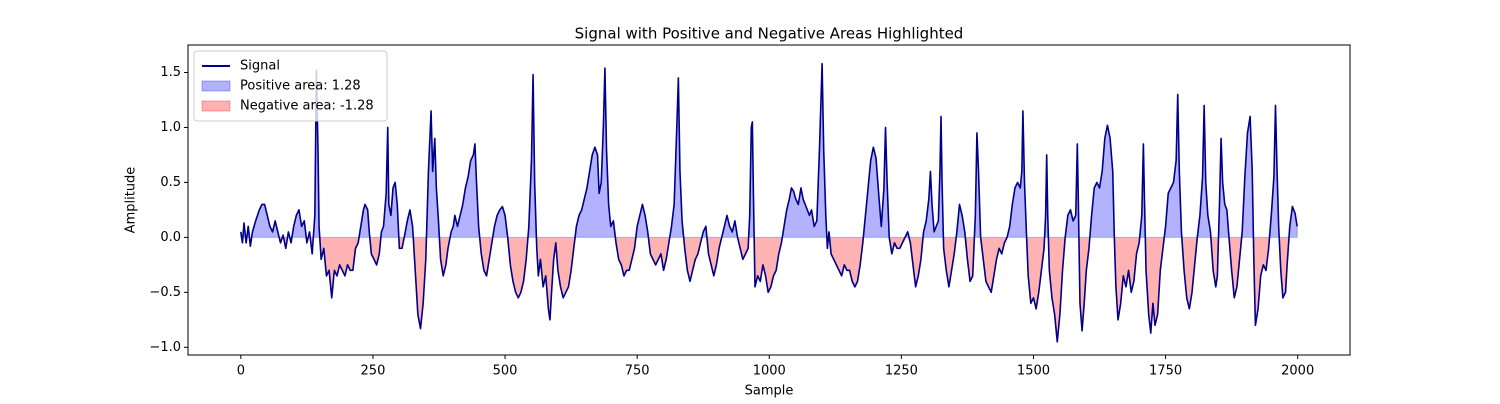 This screenshot has height=404, width=1500. Describe the element at coordinates (300, 86) in the screenshot. I see `legend-label: Positive area: 1.28` at that location.